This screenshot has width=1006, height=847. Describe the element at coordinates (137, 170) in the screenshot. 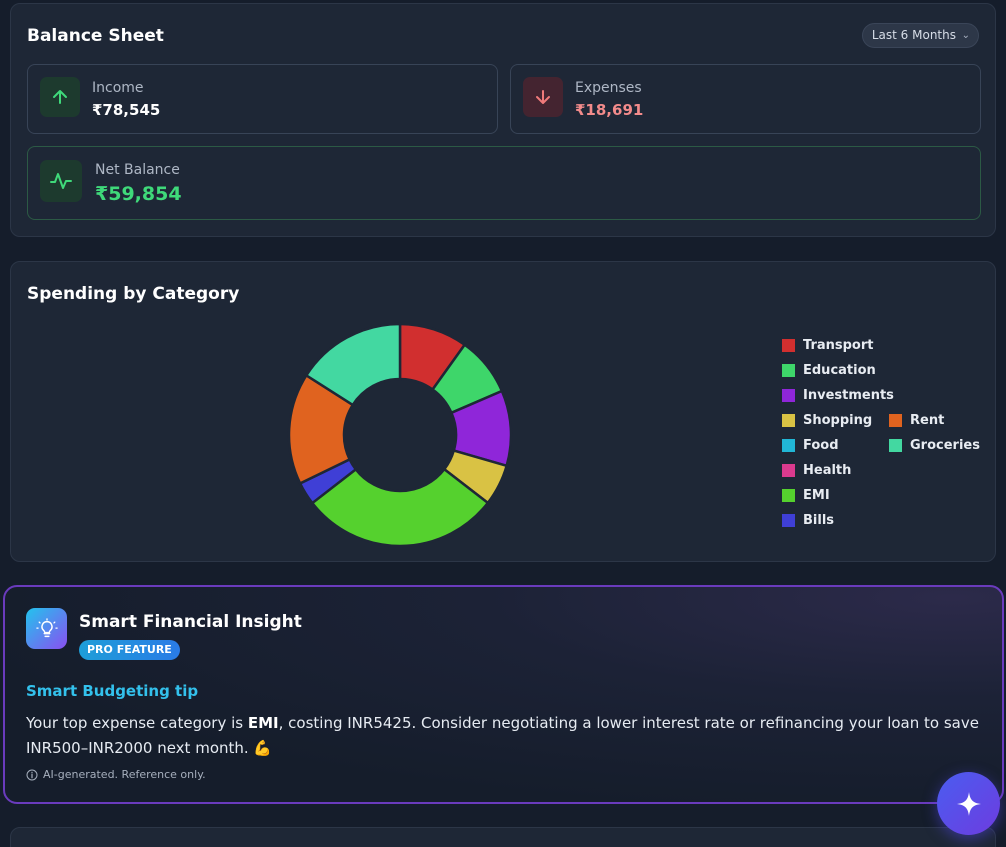

I see `net-balance-label: Net Balance` at that location.